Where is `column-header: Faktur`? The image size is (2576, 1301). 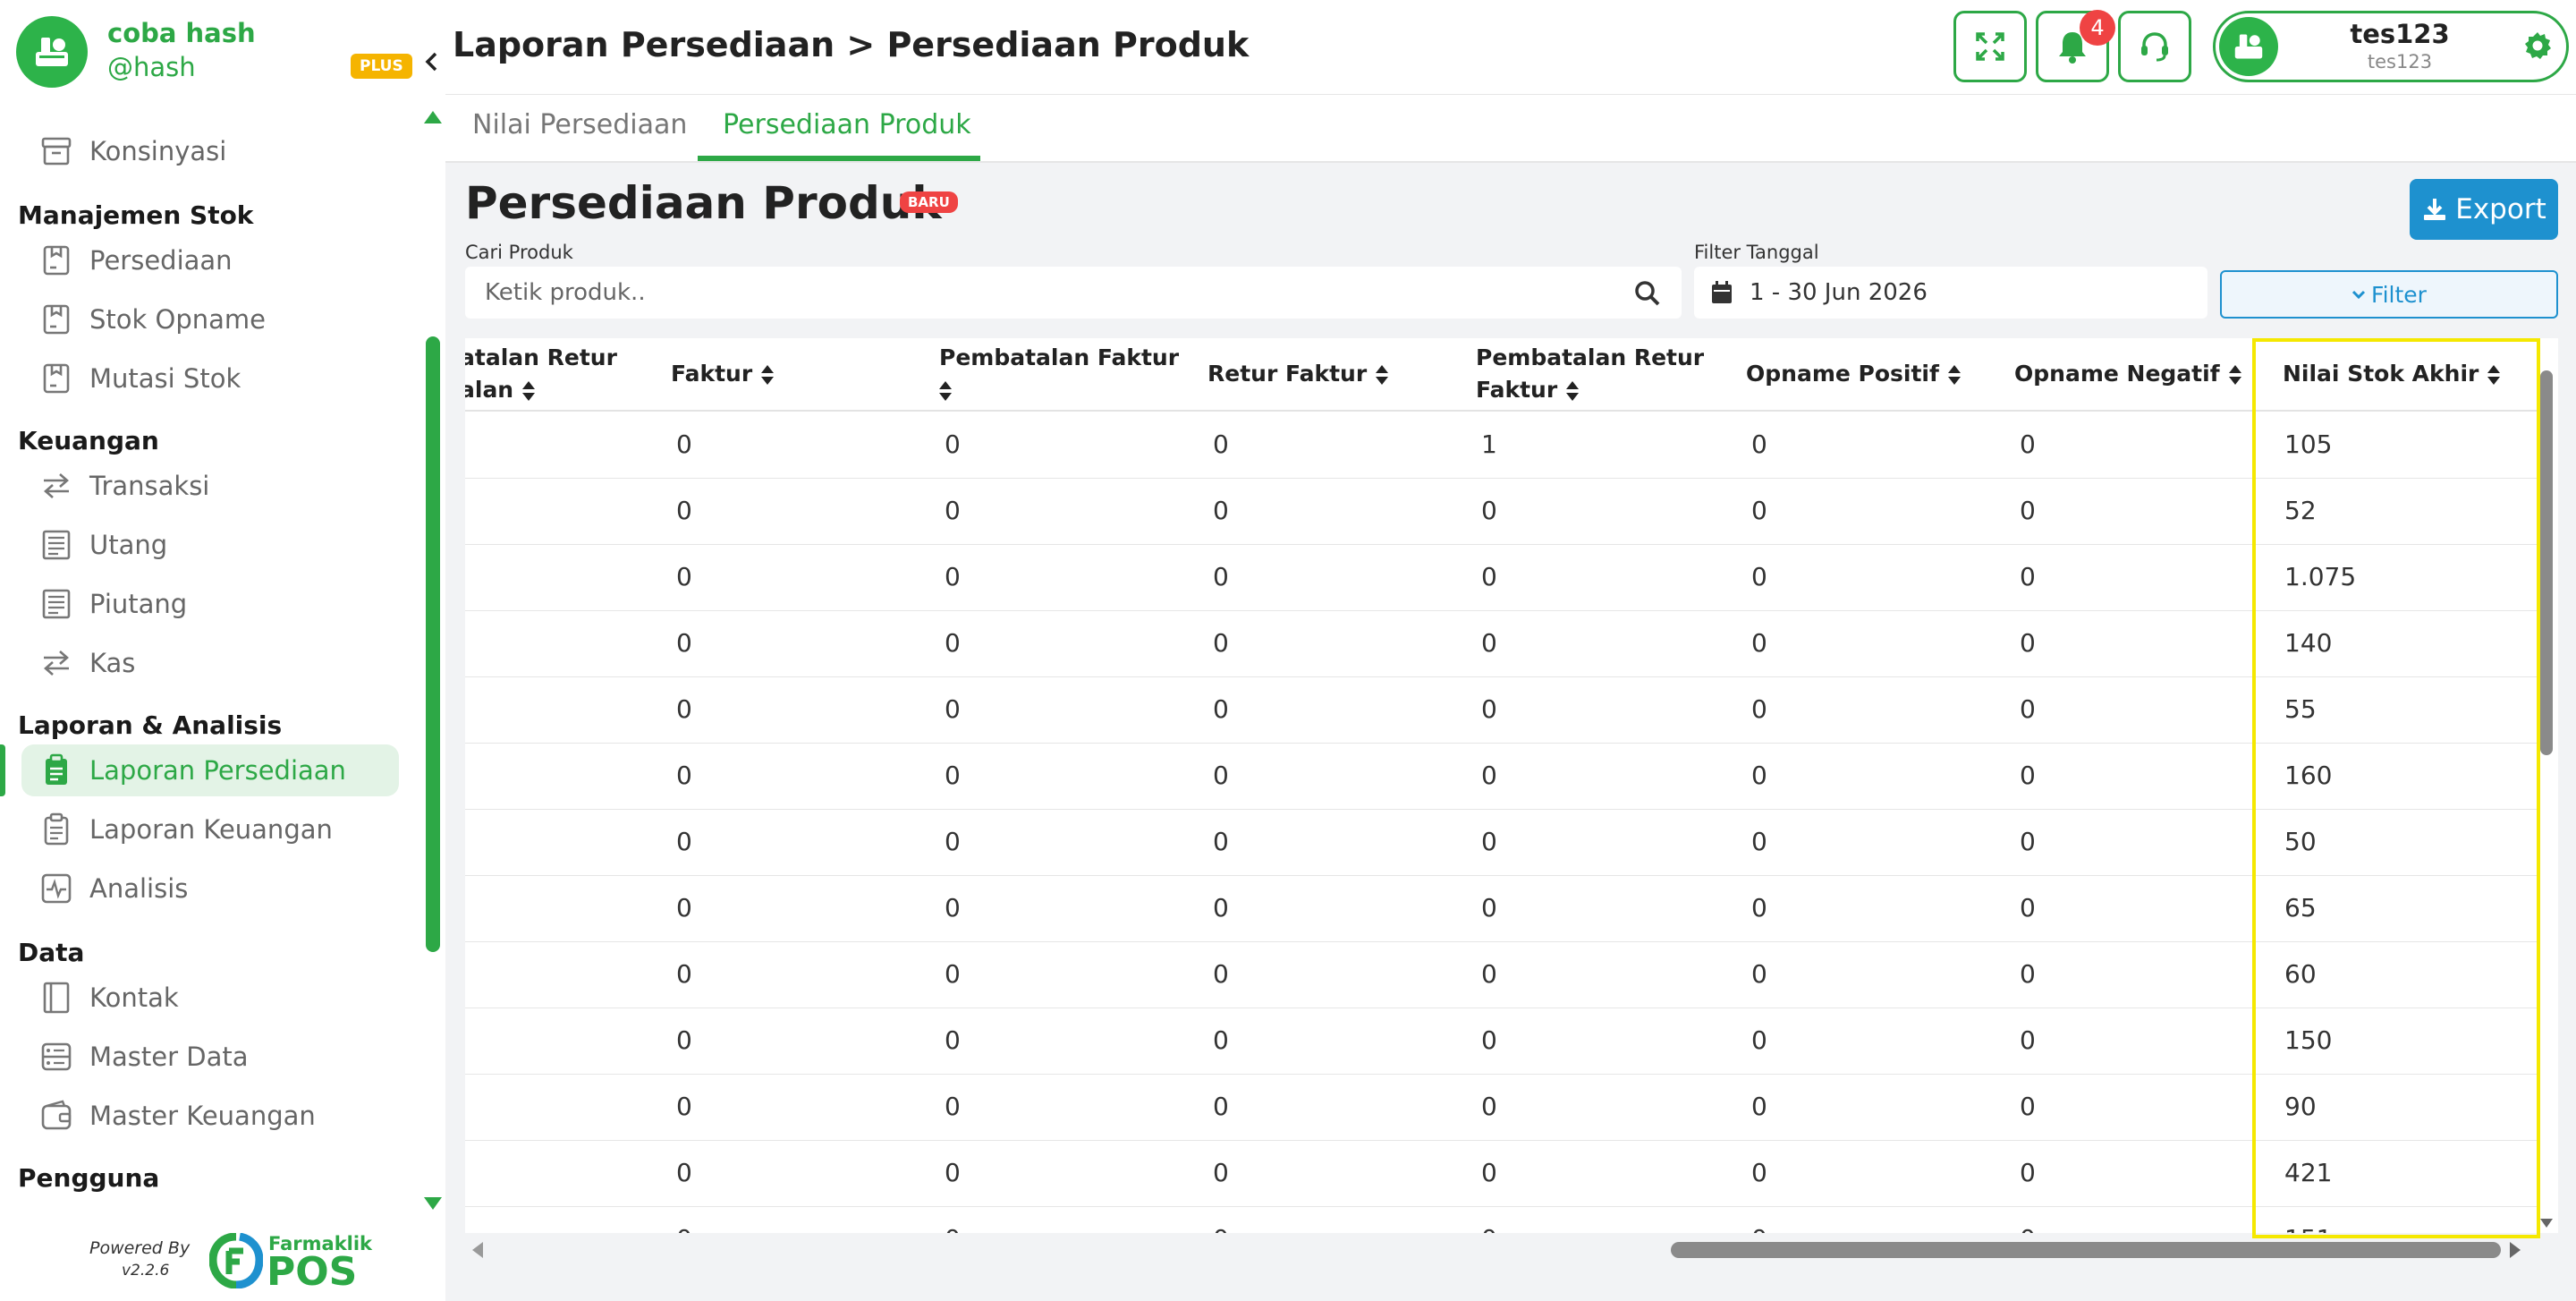 column-header: Faktur is located at coordinates (723, 374).